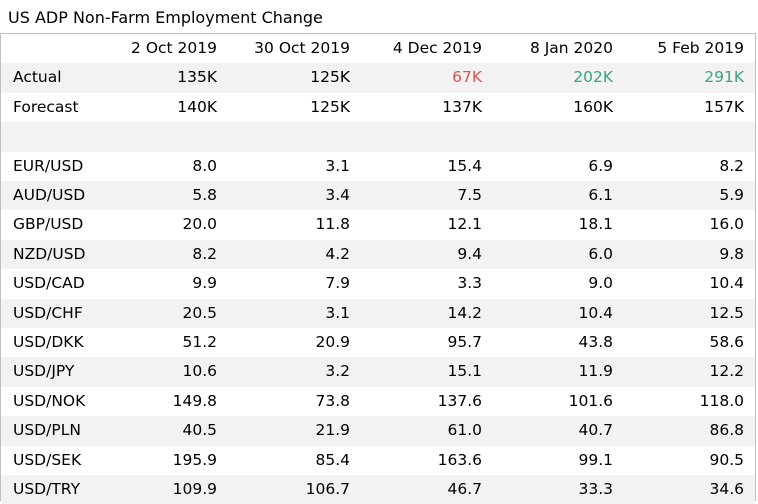 This screenshot has height=504, width=758. What do you see at coordinates (378, 78) in the screenshot?
I see `headline-row: Actual 135K 125K 67K 202K 291K` at bounding box center [378, 78].